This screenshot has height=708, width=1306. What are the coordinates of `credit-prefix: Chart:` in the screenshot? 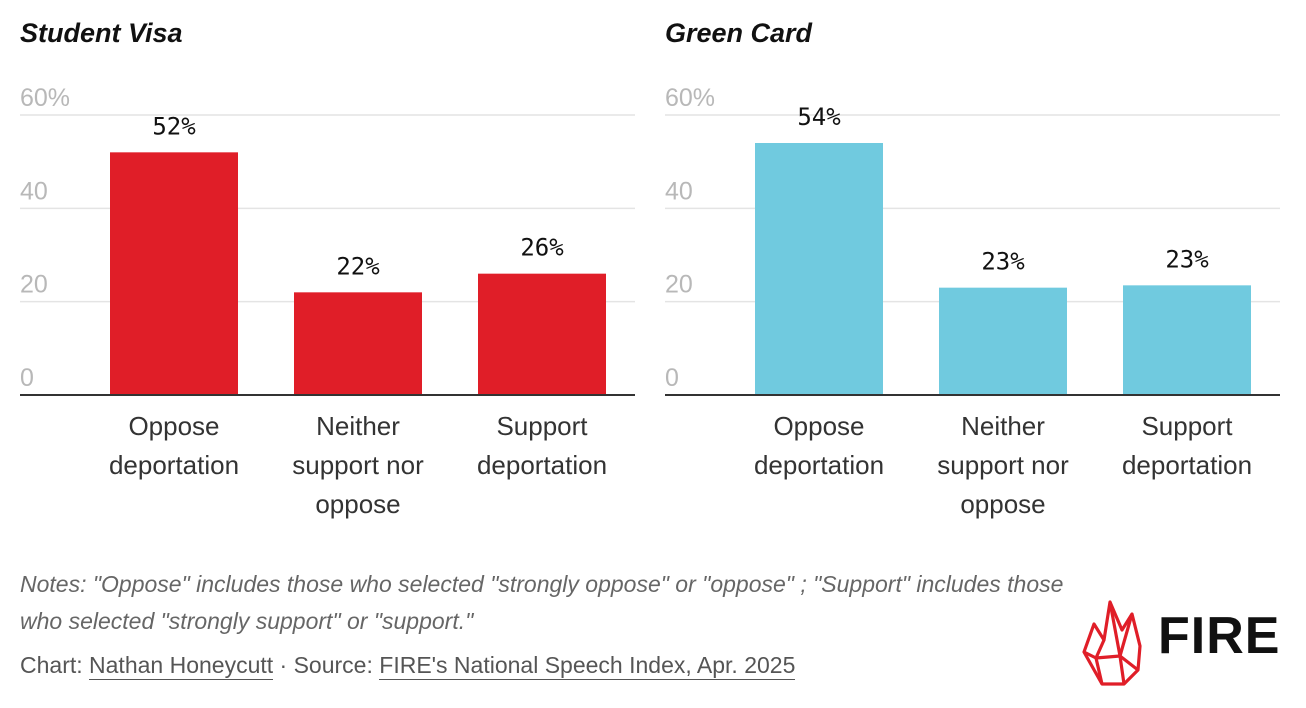 It's located at (55, 665).